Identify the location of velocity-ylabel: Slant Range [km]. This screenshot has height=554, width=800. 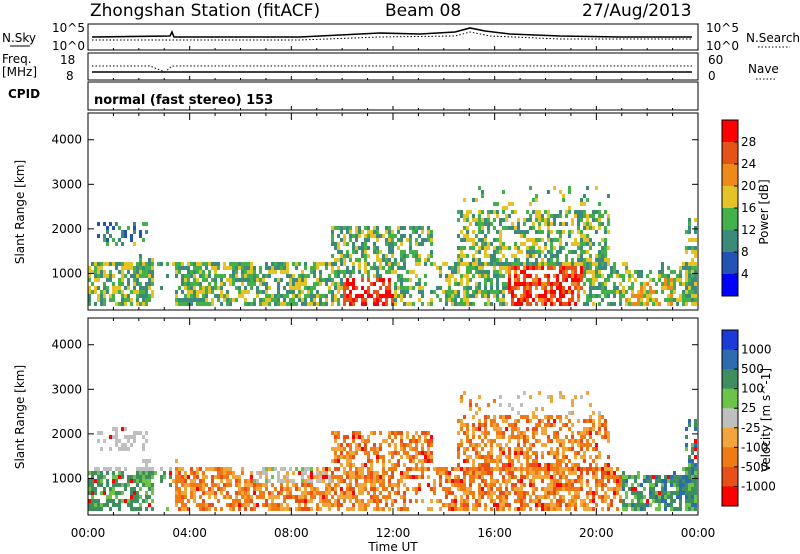
(20, 417).